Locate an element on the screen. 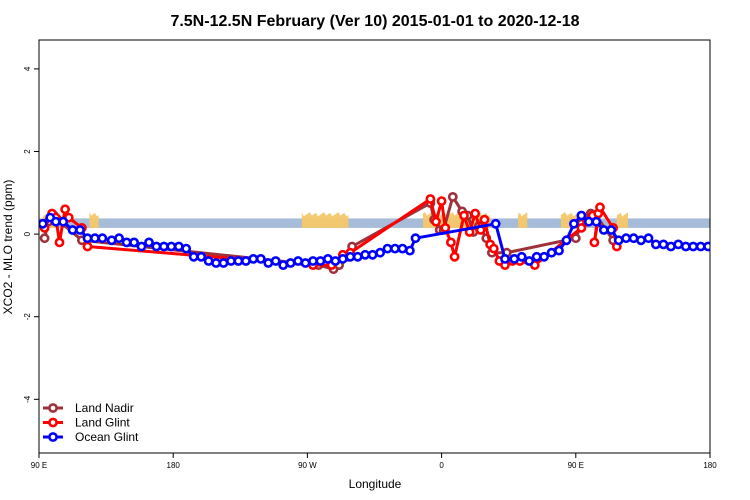  legend-label: Ocean Glint is located at coordinates (107, 437).